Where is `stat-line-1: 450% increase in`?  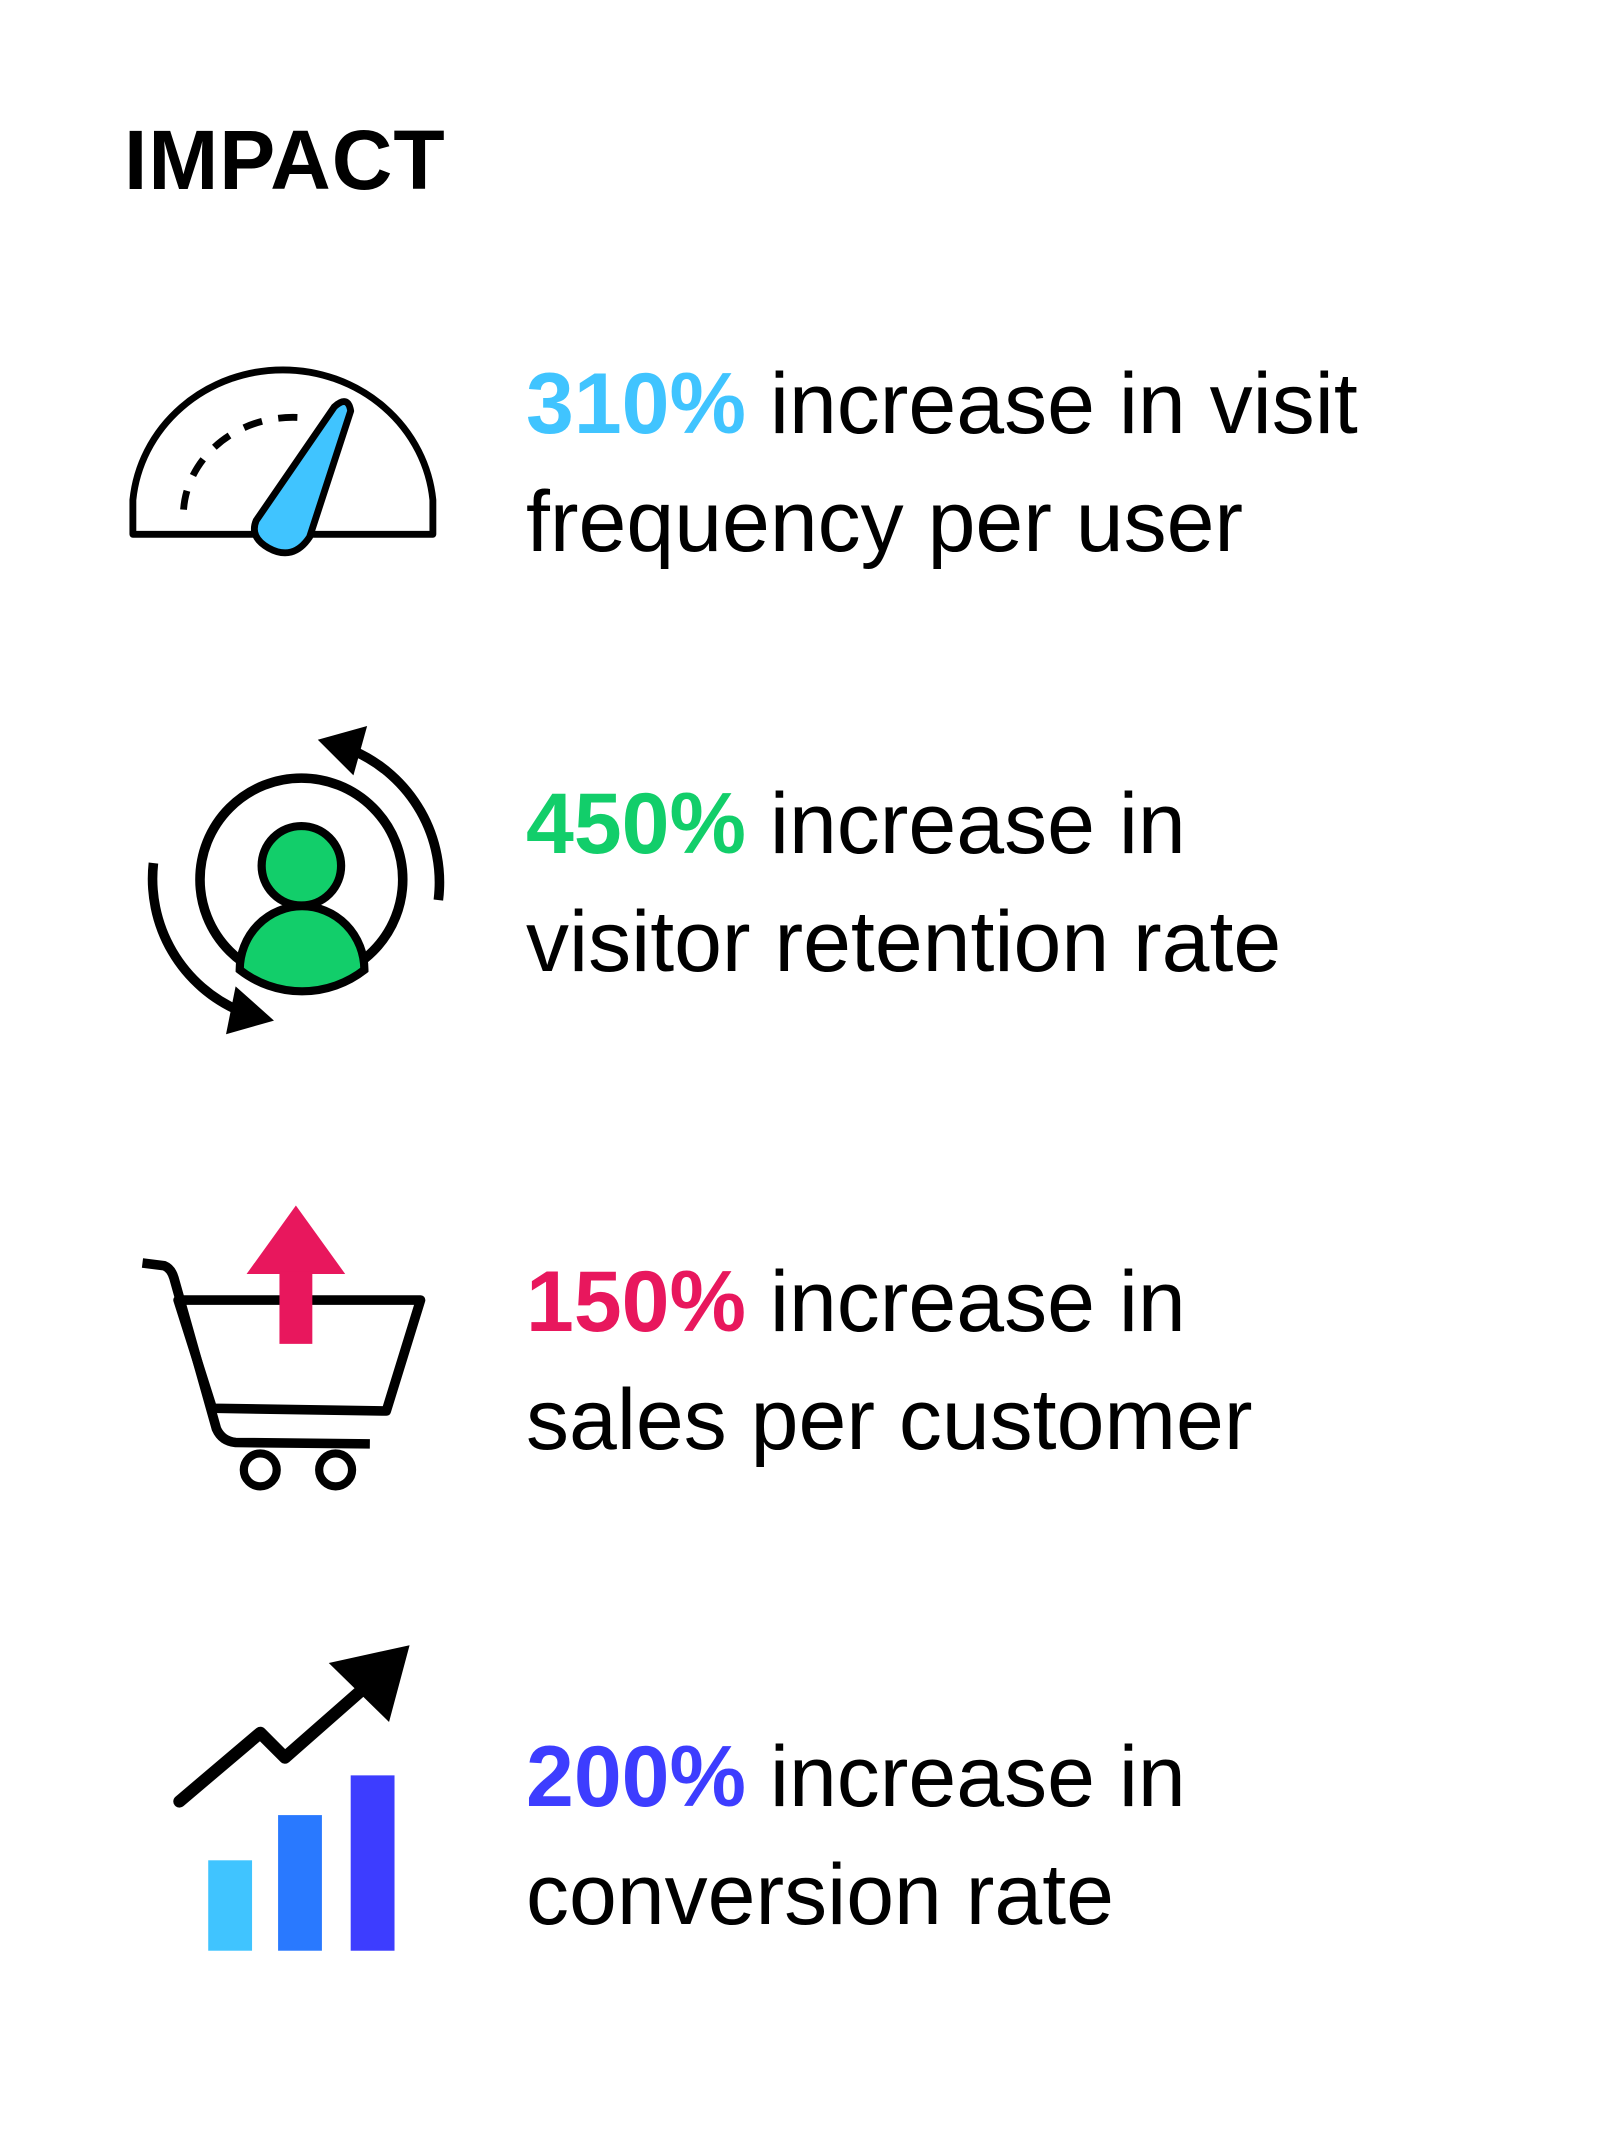
stat-line-1: 450% increase in is located at coordinates (903, 824).